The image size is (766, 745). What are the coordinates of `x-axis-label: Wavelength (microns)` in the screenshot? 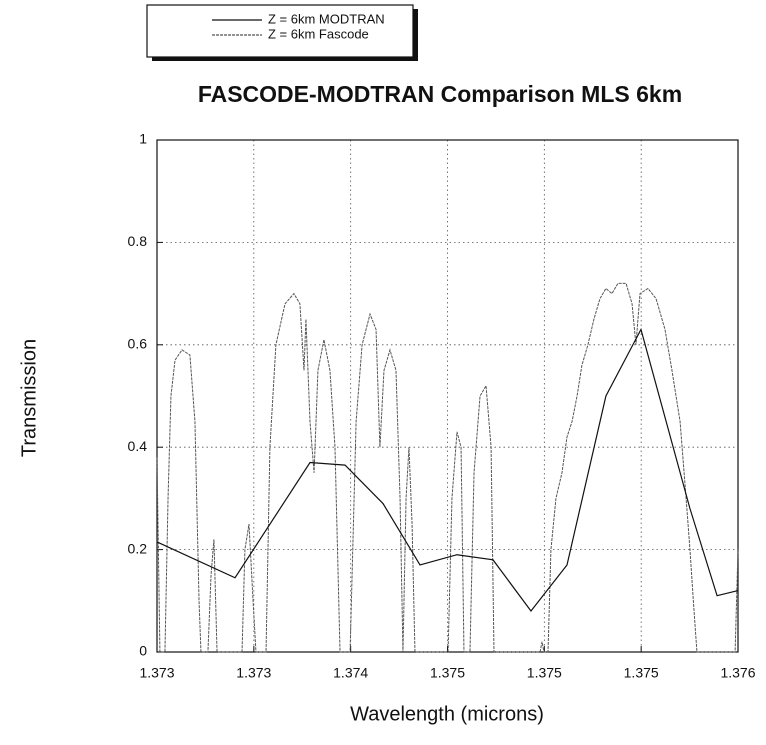 It's located at (447, 714).